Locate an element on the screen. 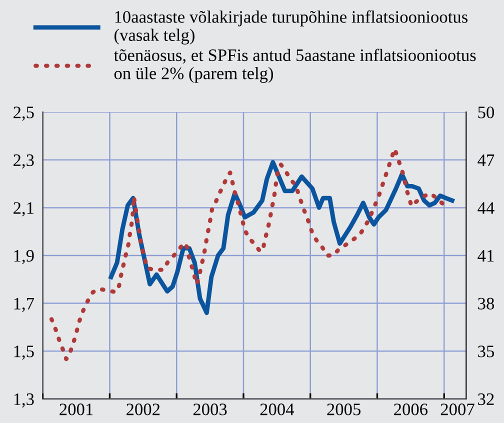  legend-label: 10aastaste võlakirjade turupõhine inflatsiooniootus (vasak telg) is located at coordinates (291, 27).